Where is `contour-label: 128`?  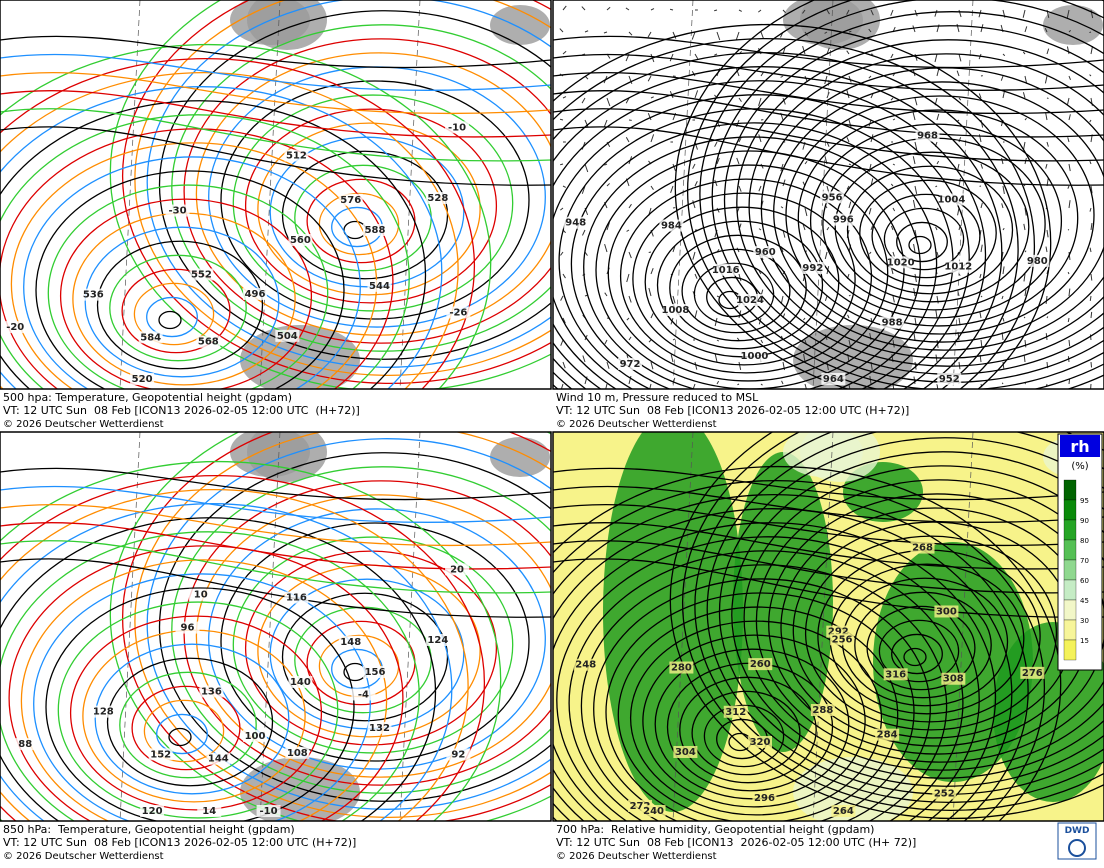 contour-label: 128 is located at coordinates (103, 712).